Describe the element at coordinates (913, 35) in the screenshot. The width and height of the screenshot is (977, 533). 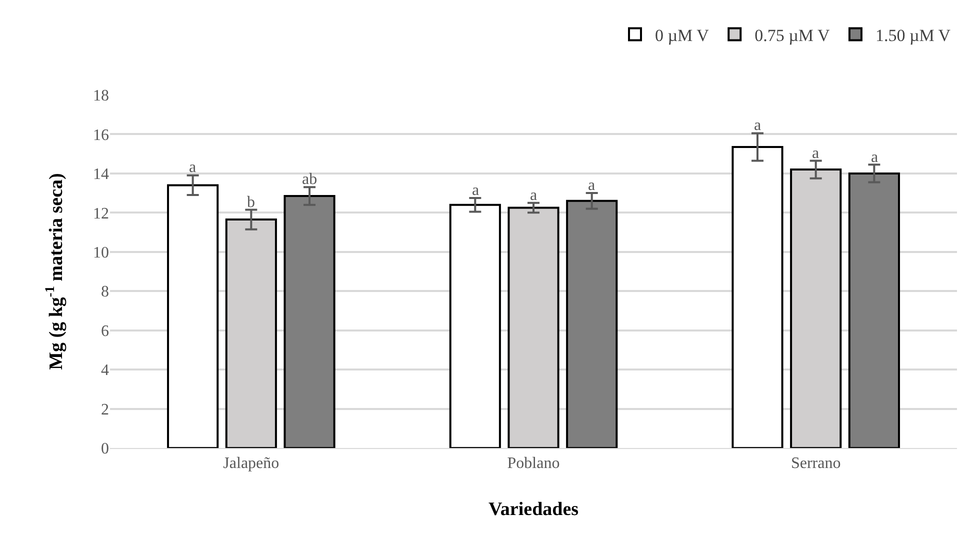
I see `legend-label: 1.50 µM V` at that location.